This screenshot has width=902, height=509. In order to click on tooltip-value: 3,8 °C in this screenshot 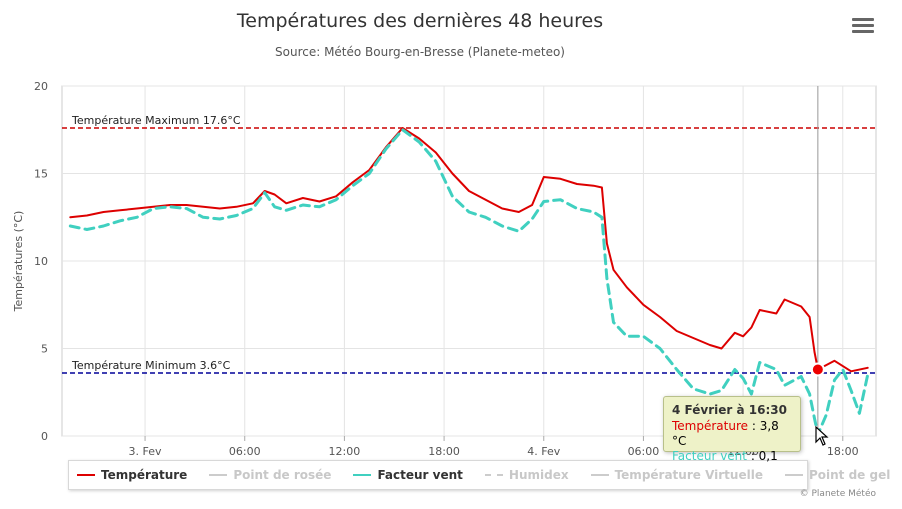, I will do `click(725, 433)`.